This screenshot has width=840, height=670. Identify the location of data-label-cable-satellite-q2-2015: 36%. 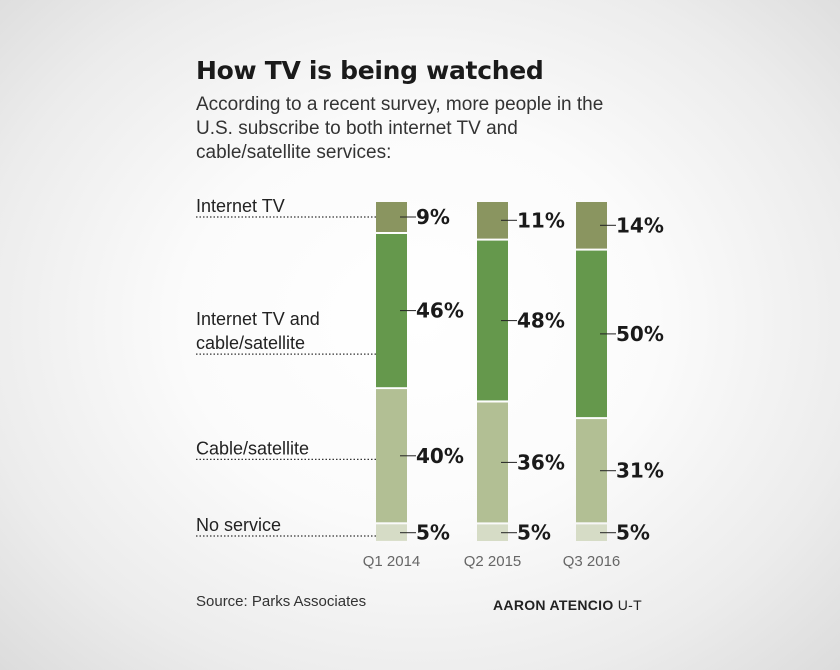
(541, 462).